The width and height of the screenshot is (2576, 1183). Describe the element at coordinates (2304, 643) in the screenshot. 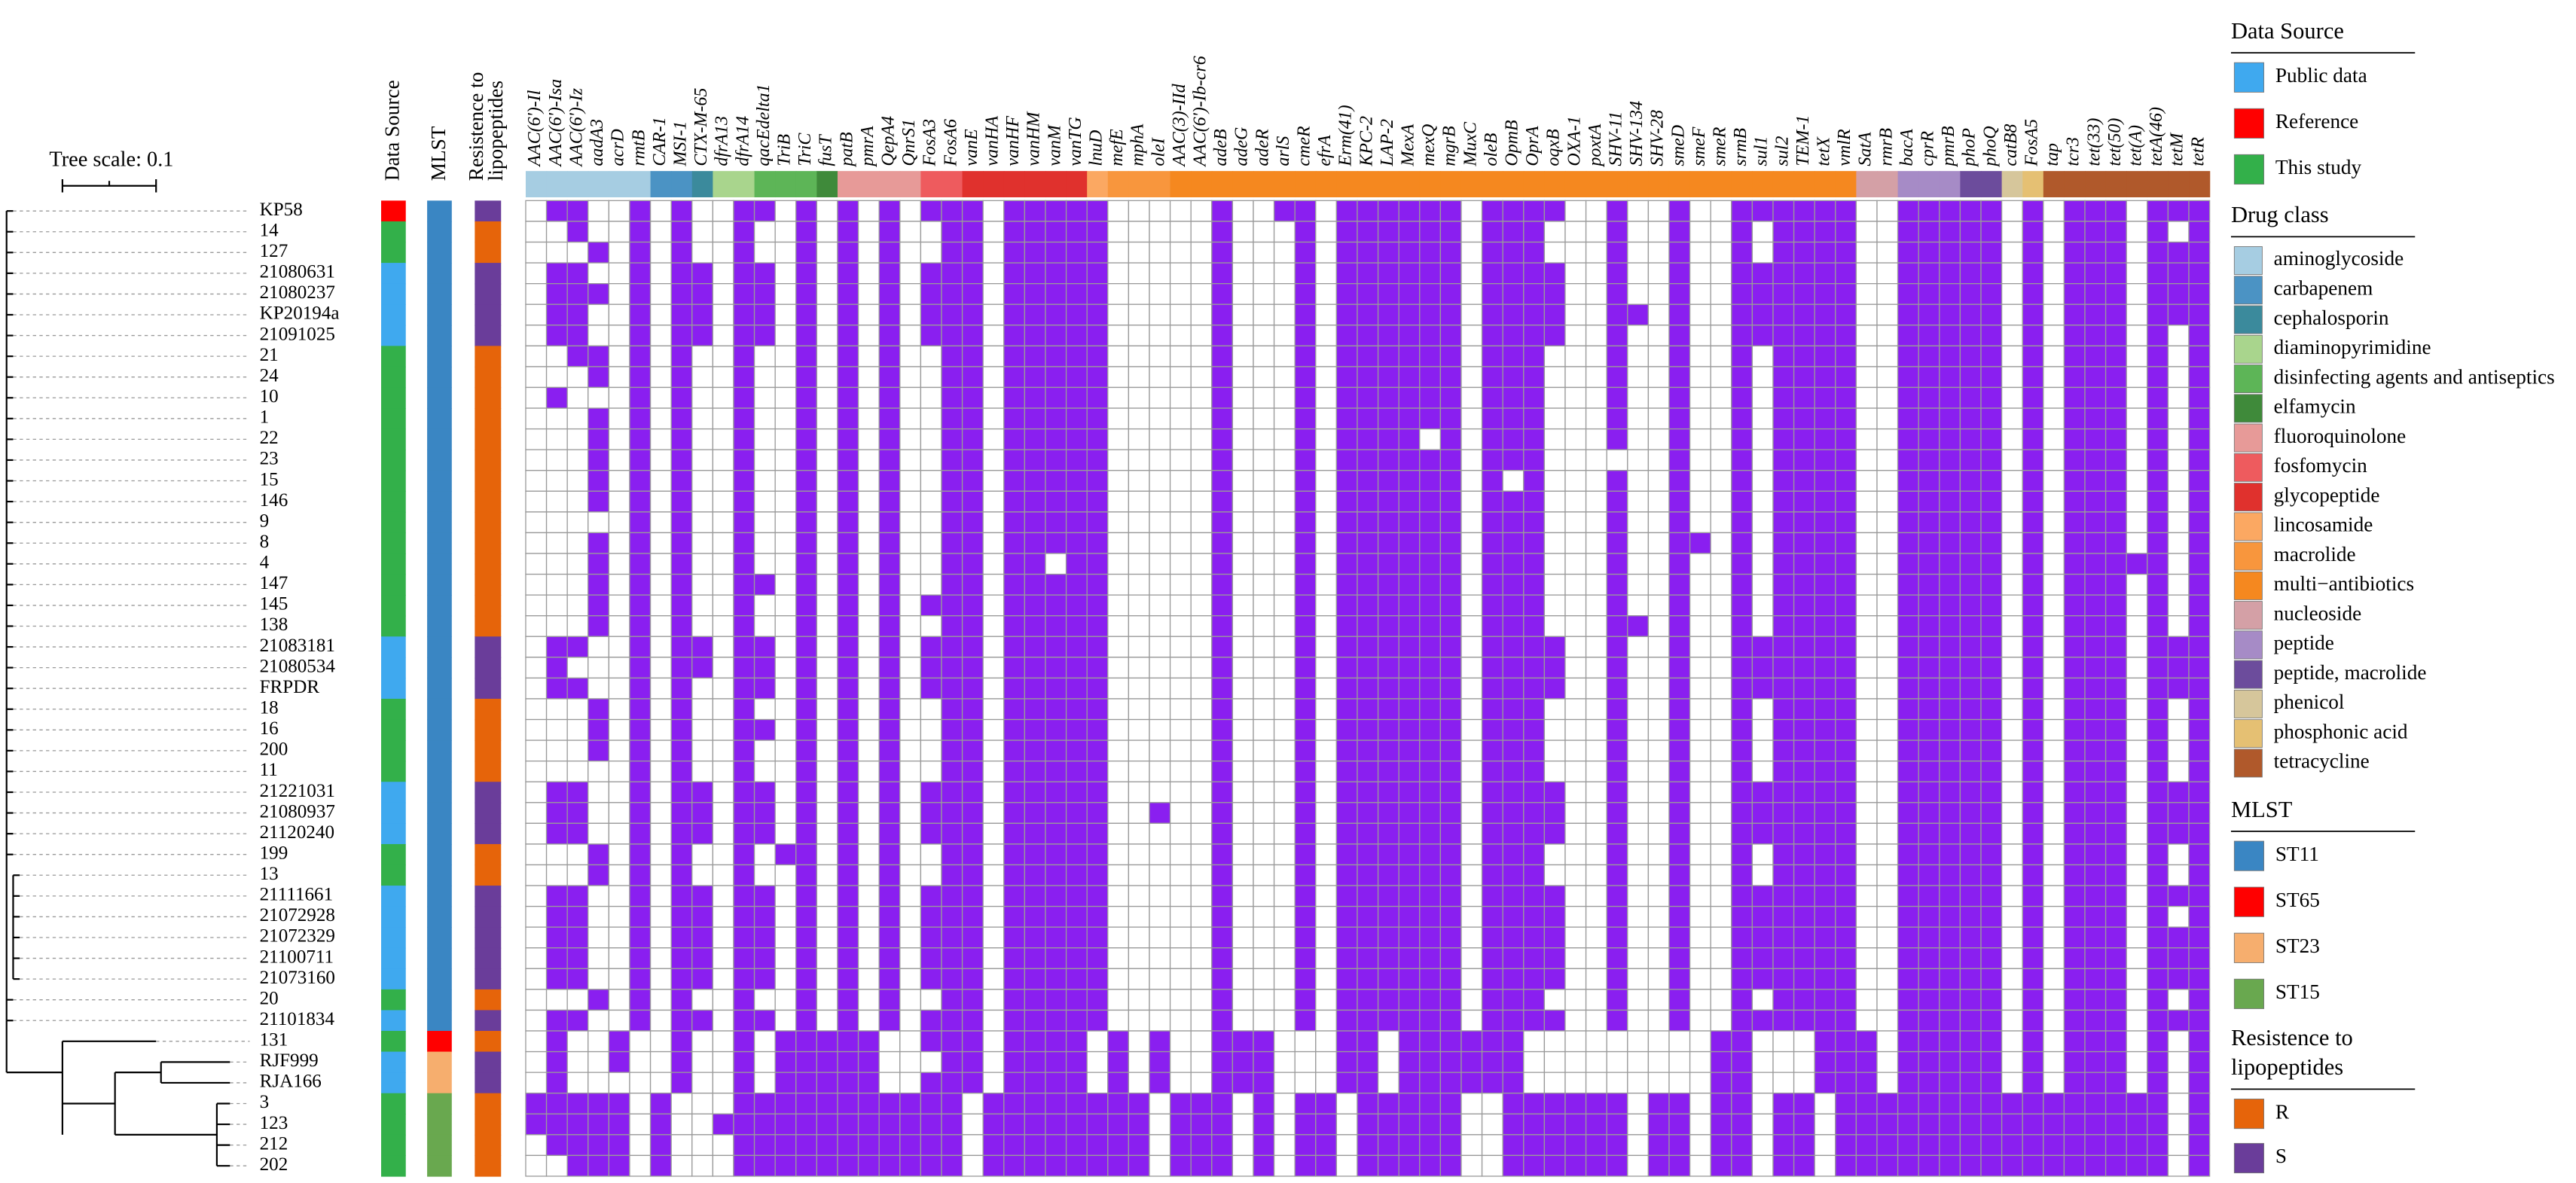

I see `legend-label: peptide` at that location.